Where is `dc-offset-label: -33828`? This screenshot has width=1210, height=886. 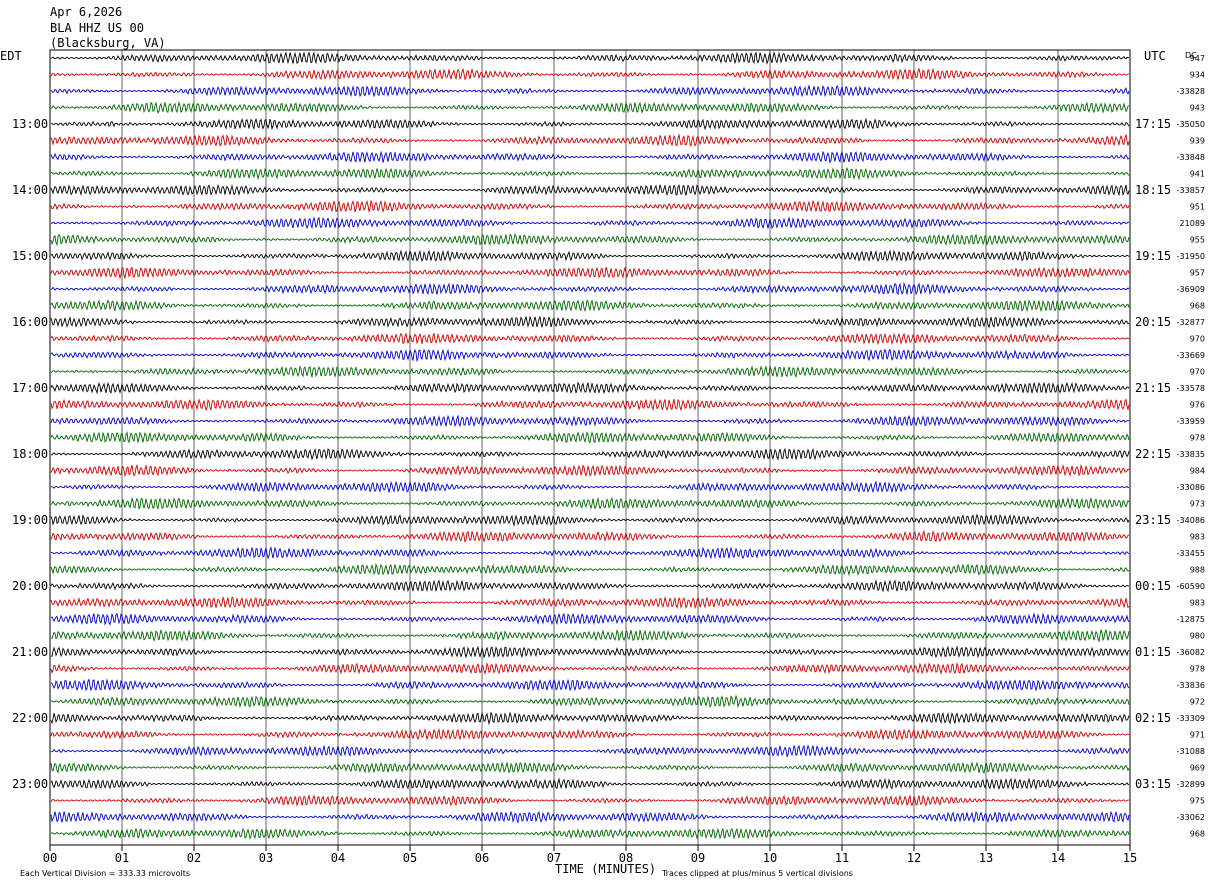
dc-offset-label: -33828 is located at coordinates (1191, 91).